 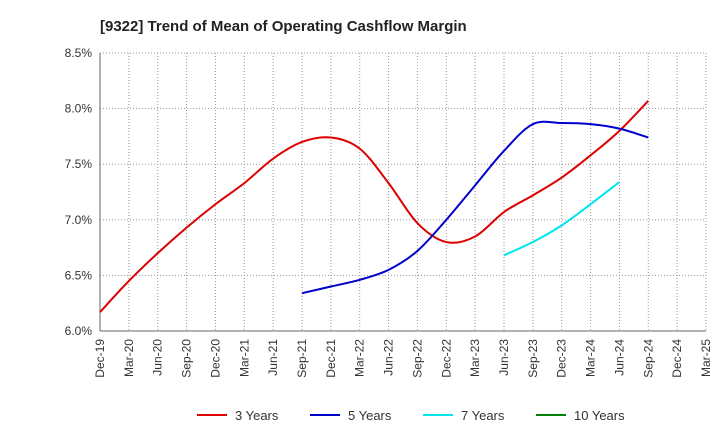 I want to click on x-tick-label: Mar-20, so click(x=129, y=358).